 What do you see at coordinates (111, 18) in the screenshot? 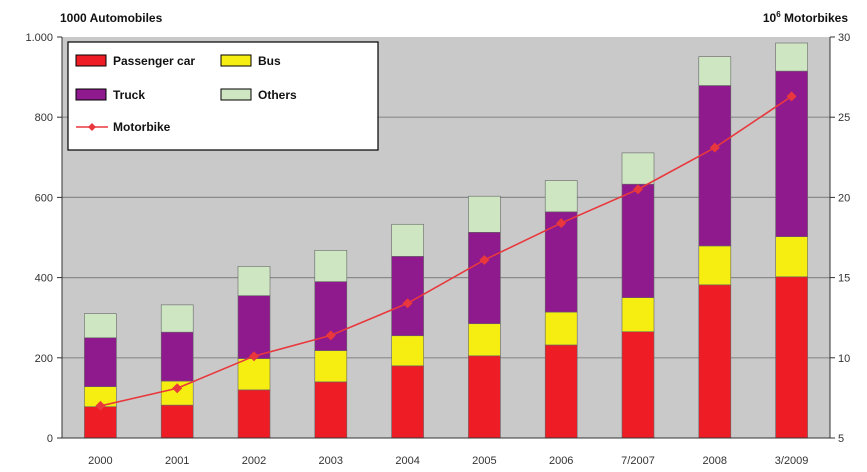
I see `left-axis-title: 1000 Automobiles` at bounding box center [111, 18].